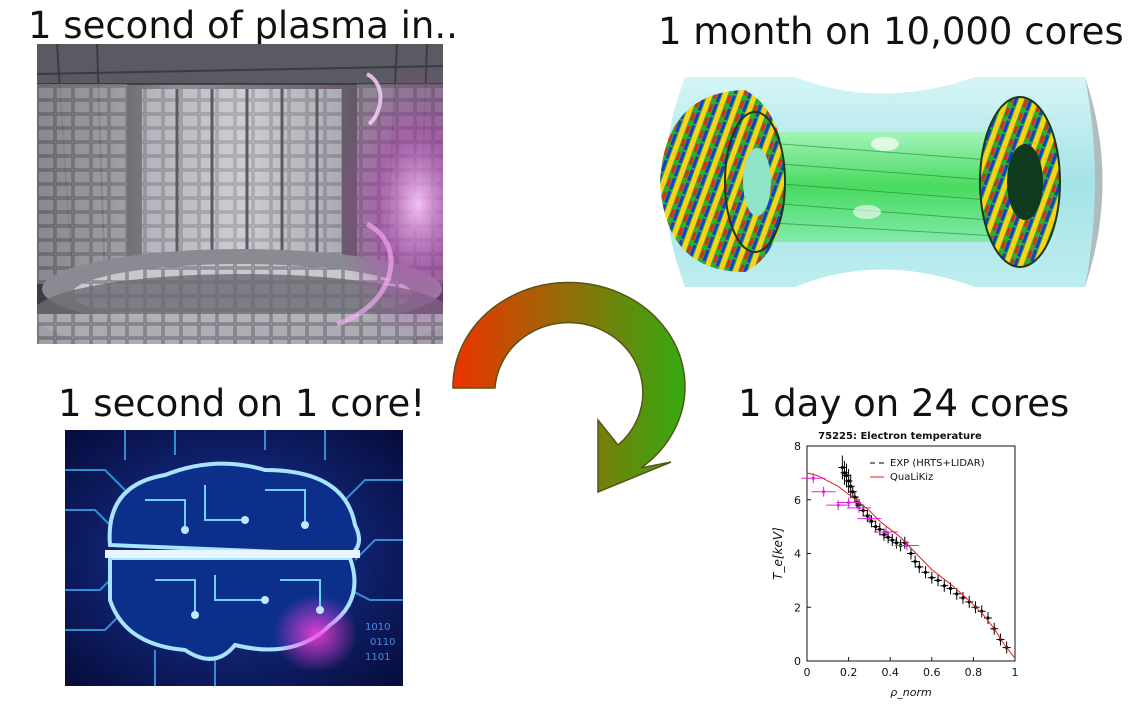 This screenshot has height=706, width=1130. What do you see at coordinates (797, 554) in the screenshot?
I see `y-tick-label: 4` at bounding box center [797, 554].